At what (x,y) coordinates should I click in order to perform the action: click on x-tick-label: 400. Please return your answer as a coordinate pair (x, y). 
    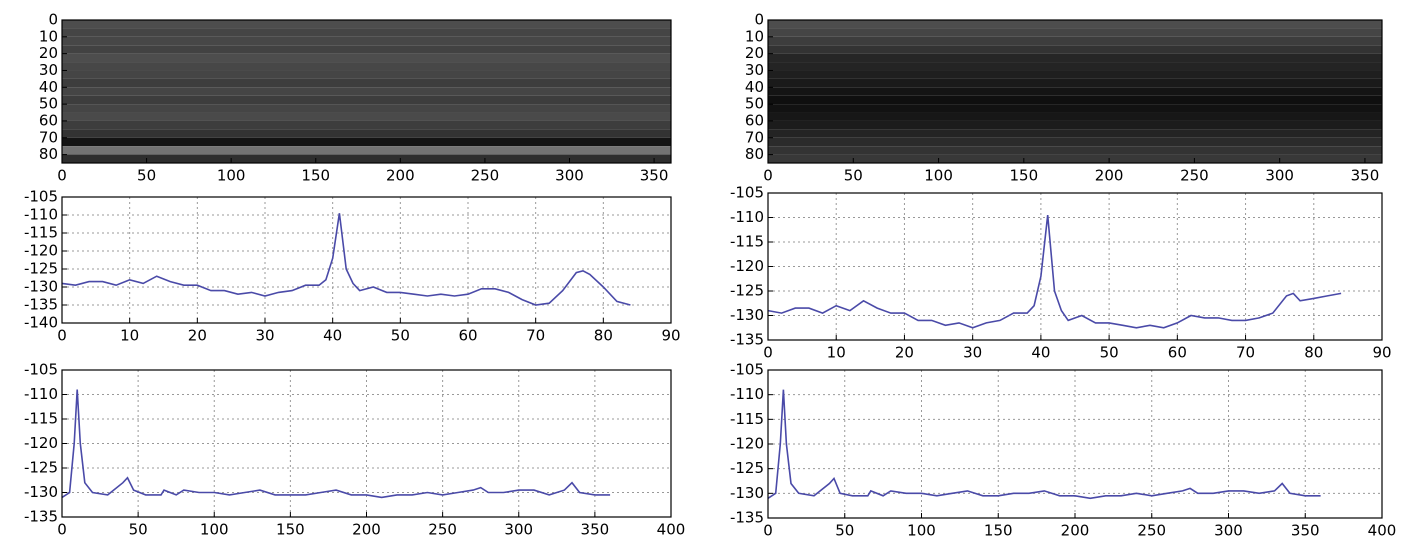
    Looking at the image, I should click on (671, 530).